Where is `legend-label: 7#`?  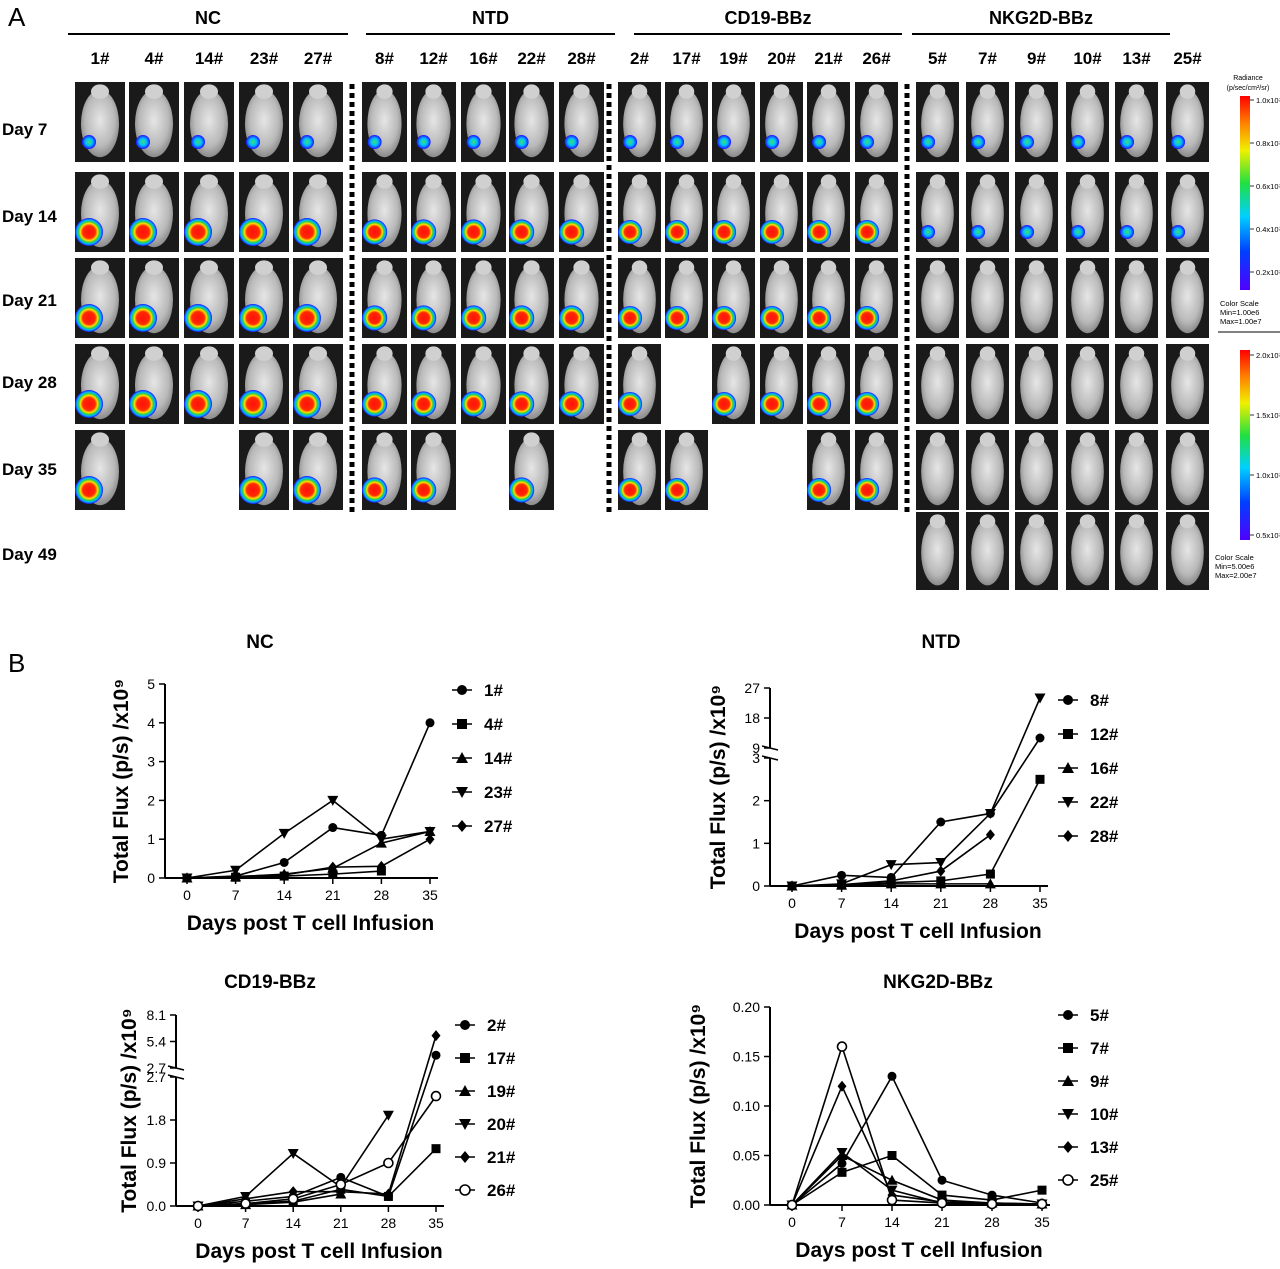 legend-label: 7# is located at coordinates (1099, 1048).